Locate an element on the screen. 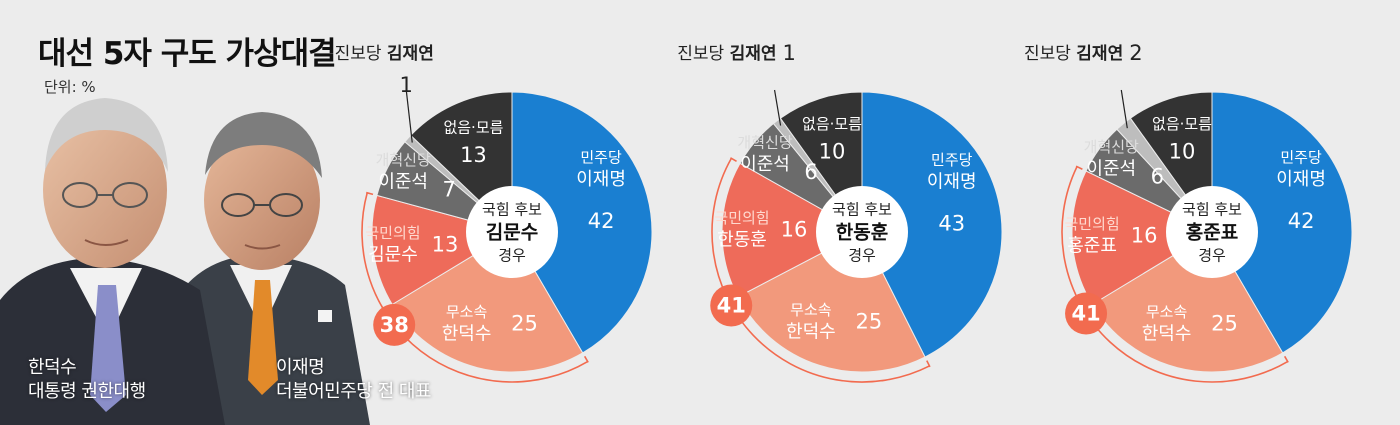  slice-name: 김문수 is located at coordinates (393, 255).